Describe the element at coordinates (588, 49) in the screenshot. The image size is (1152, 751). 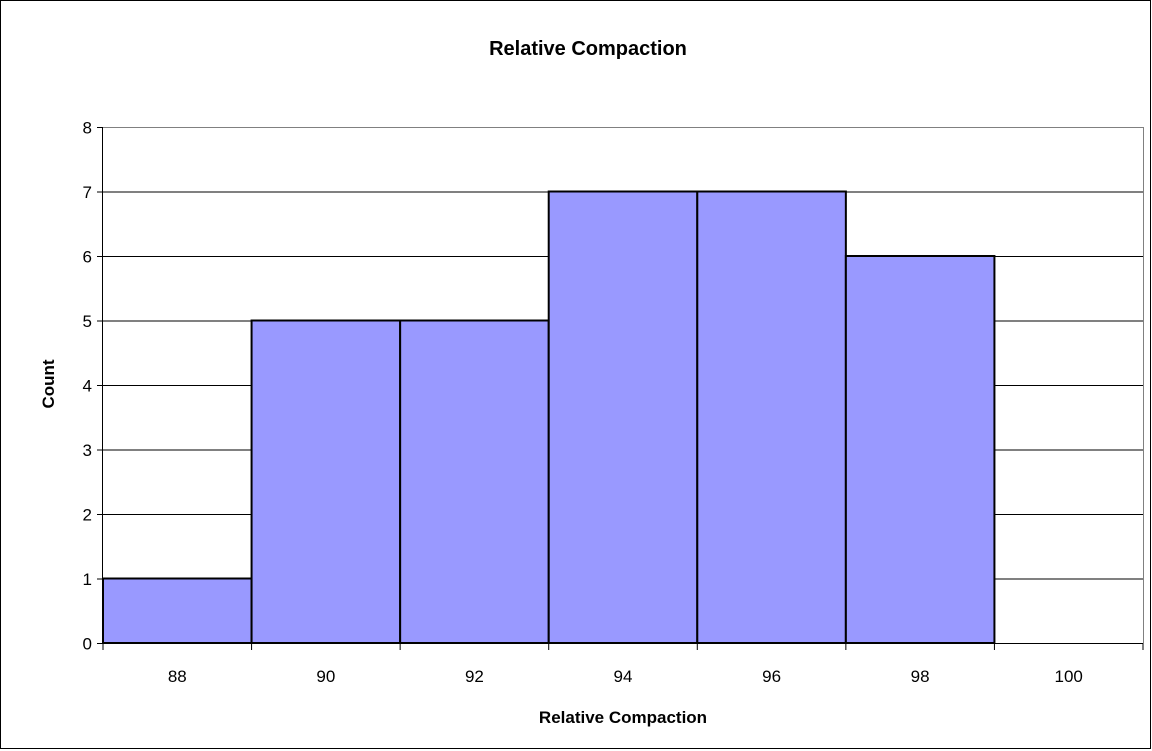
I see `chart-title: Relative Compaction` at that location.